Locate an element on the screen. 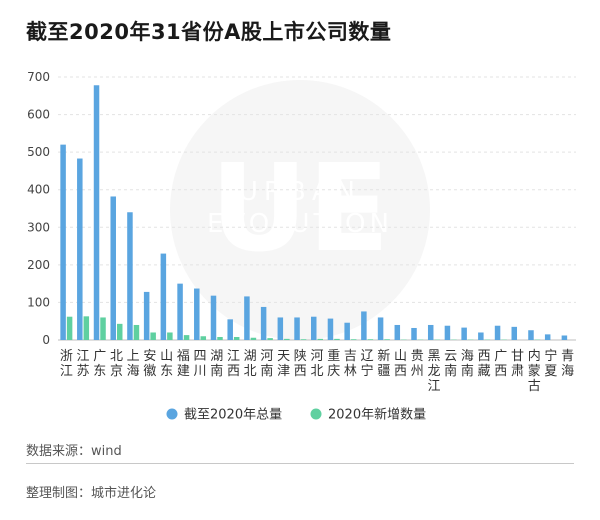  x-tick-label: 青海 is located at coordinates (567, 364).